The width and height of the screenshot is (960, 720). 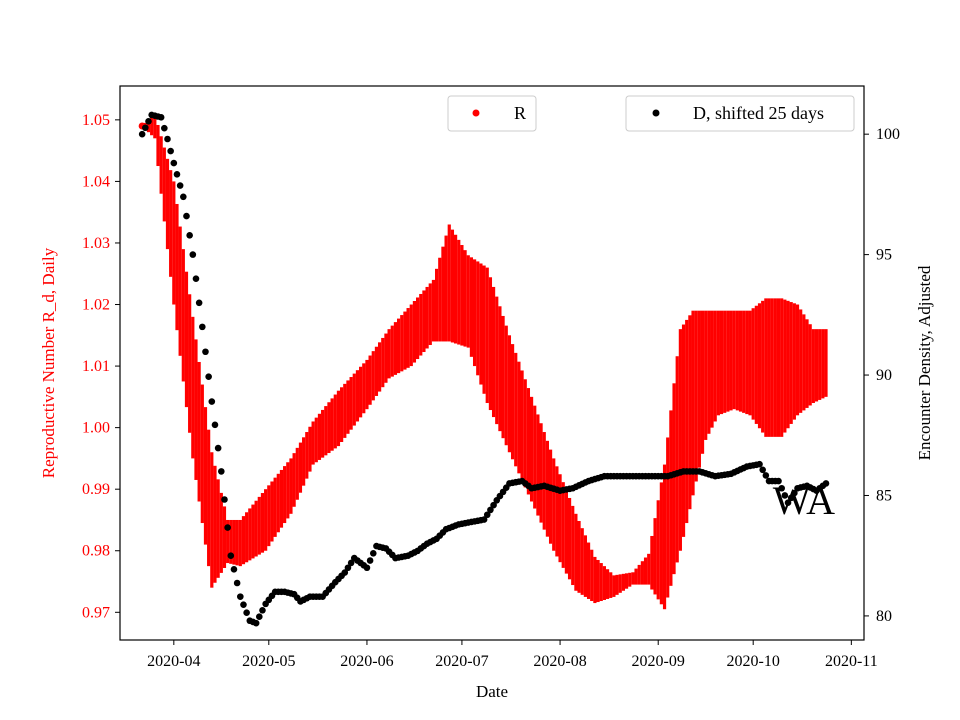 What do you see at coordinates (476, 113) in the screenshot?
I see `legend-r-marker` at bounding box center [476, 113].